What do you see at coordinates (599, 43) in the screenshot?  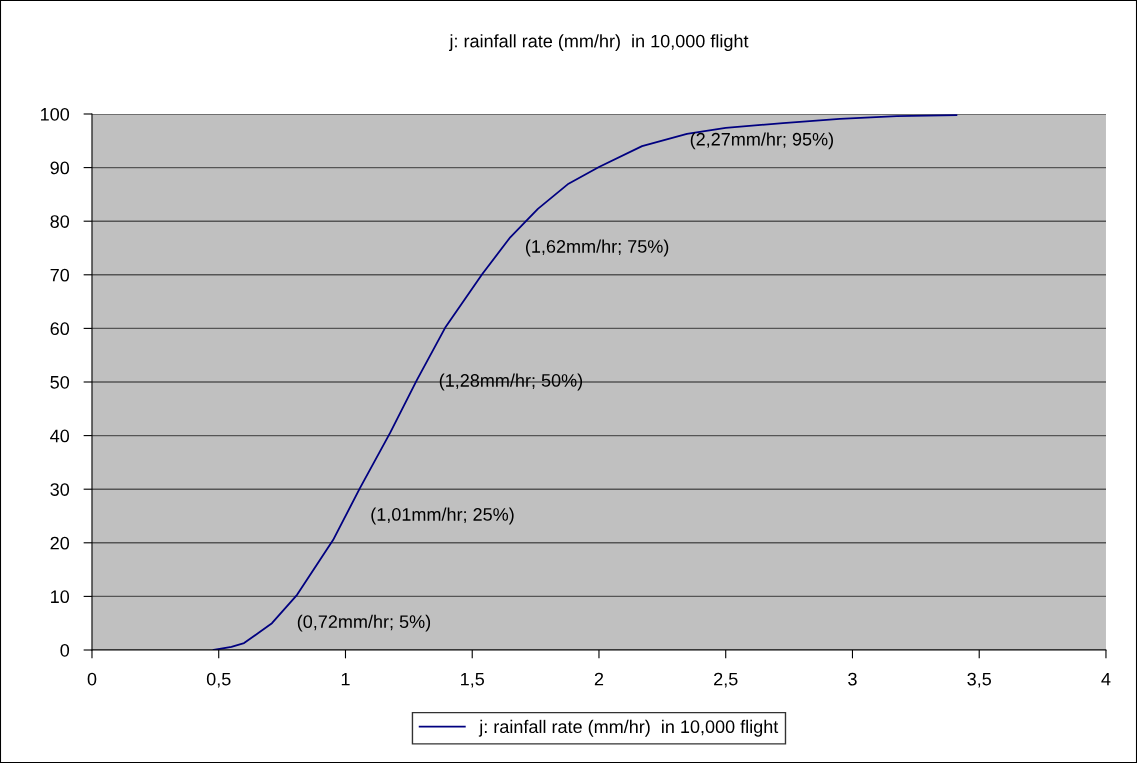 I see `chart-title: j: rainfall rate (mm/hr) in 10,000 flight` at bounding box center [599, 43].